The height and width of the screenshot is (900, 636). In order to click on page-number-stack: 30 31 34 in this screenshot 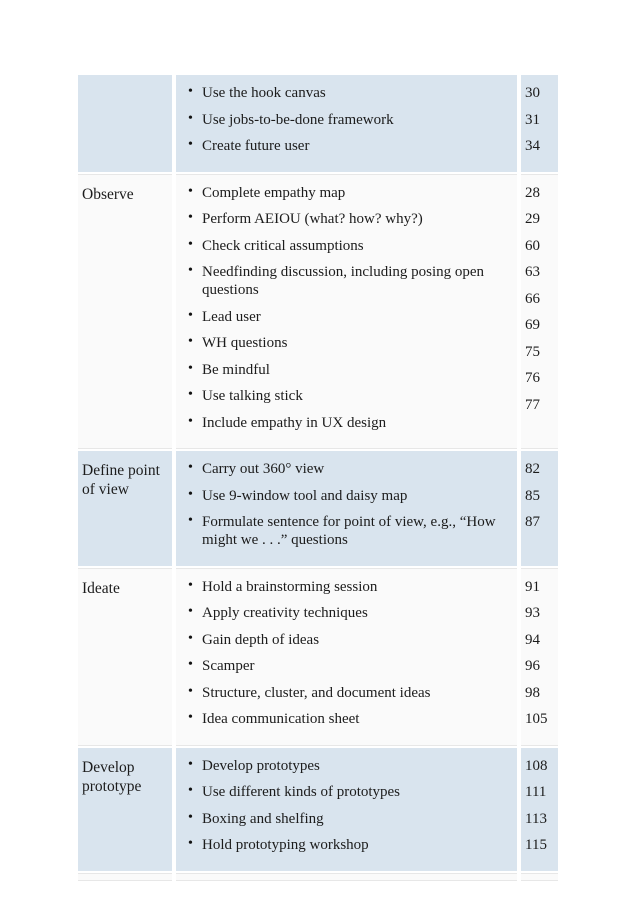, I will do `click(540, 124)`.